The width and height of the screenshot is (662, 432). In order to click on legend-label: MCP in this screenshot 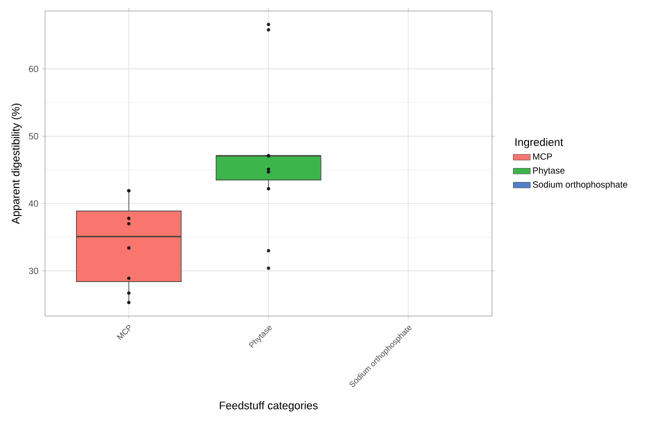, I will do `click(542, 156)`.